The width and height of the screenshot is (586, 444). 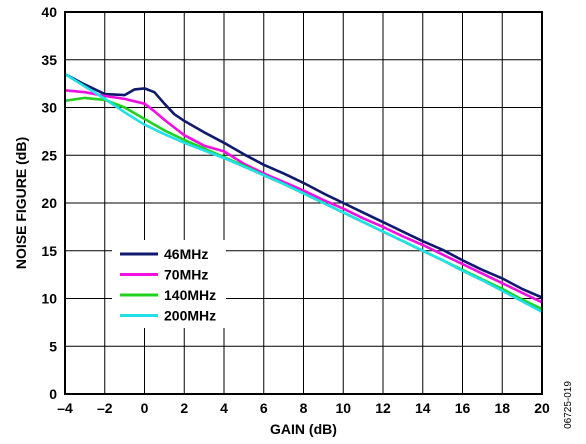 What do you see at coordinates (186, 254) in the screenshot?
I see `legend-label: 46MHz` at bounding box center [186, 254].